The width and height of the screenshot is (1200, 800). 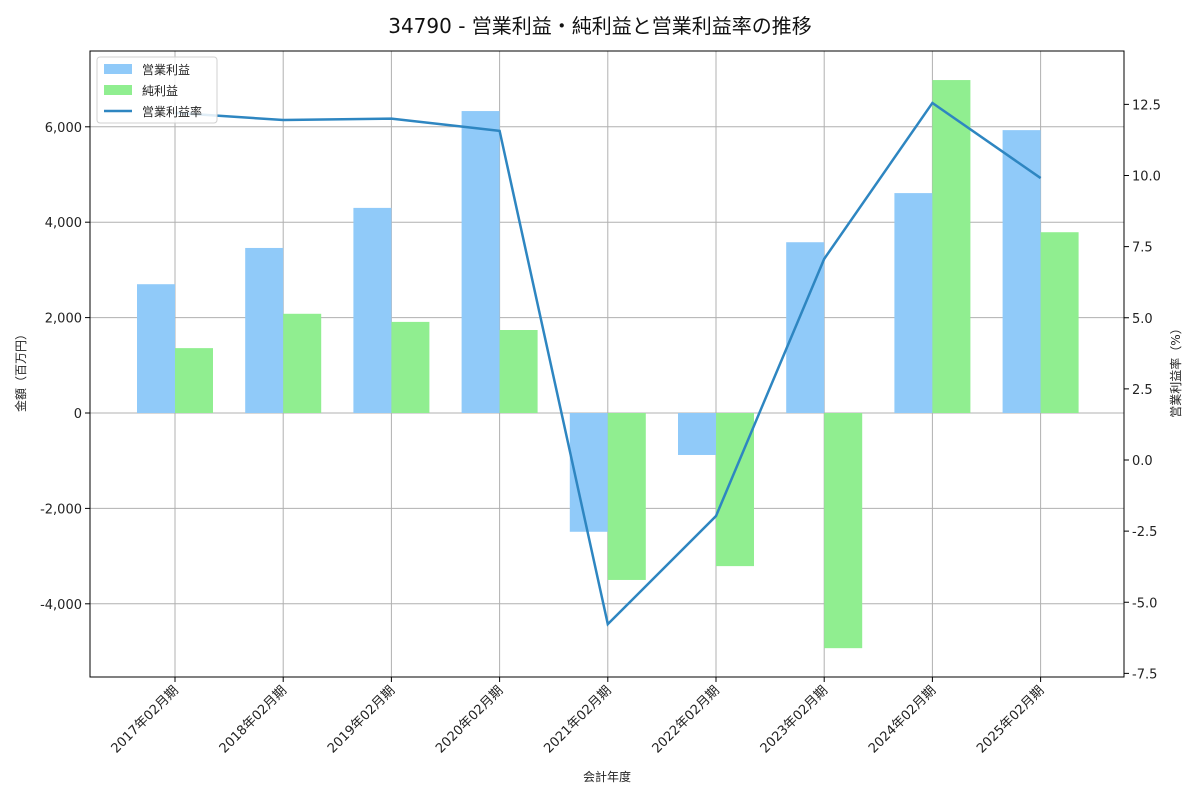 What do you see at coordinates (61, 509) in the screenshot?
I see `y-tick-label: -2,000` at bounding box center [61, 509].